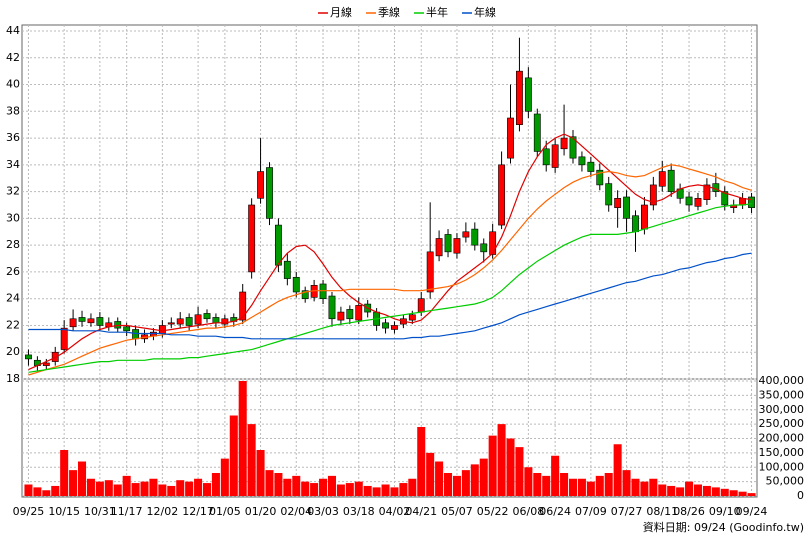 The image size is (808, 540). What do you see at coordinates (782, 380) in the screenshot?
I see `y2-tick-label: 400,000` at bounding box center [782, 380].